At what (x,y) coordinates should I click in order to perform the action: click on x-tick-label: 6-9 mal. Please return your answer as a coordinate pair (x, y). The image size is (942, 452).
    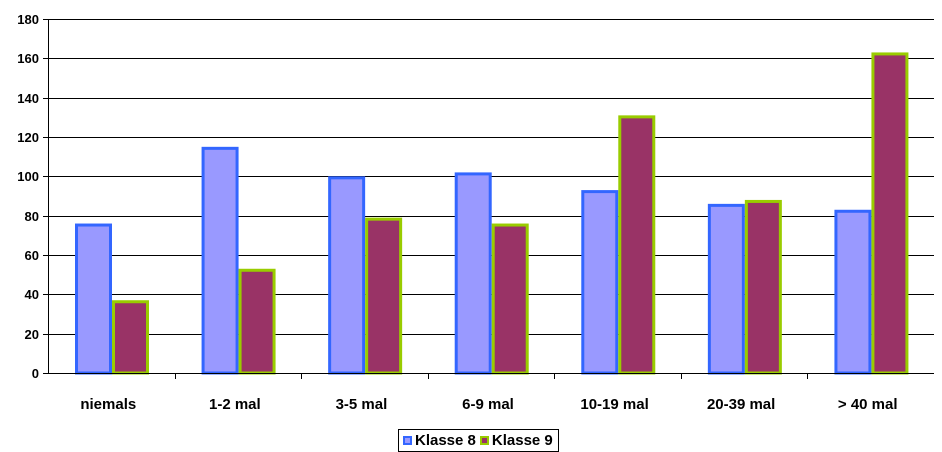
    Looking at the image, I should click on (488, 404).